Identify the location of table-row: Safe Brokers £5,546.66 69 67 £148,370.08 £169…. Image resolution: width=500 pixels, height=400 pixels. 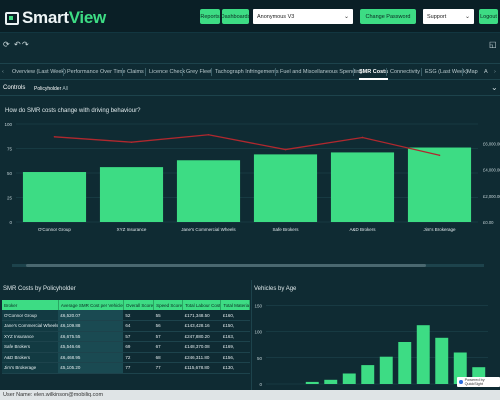
(126, 347).